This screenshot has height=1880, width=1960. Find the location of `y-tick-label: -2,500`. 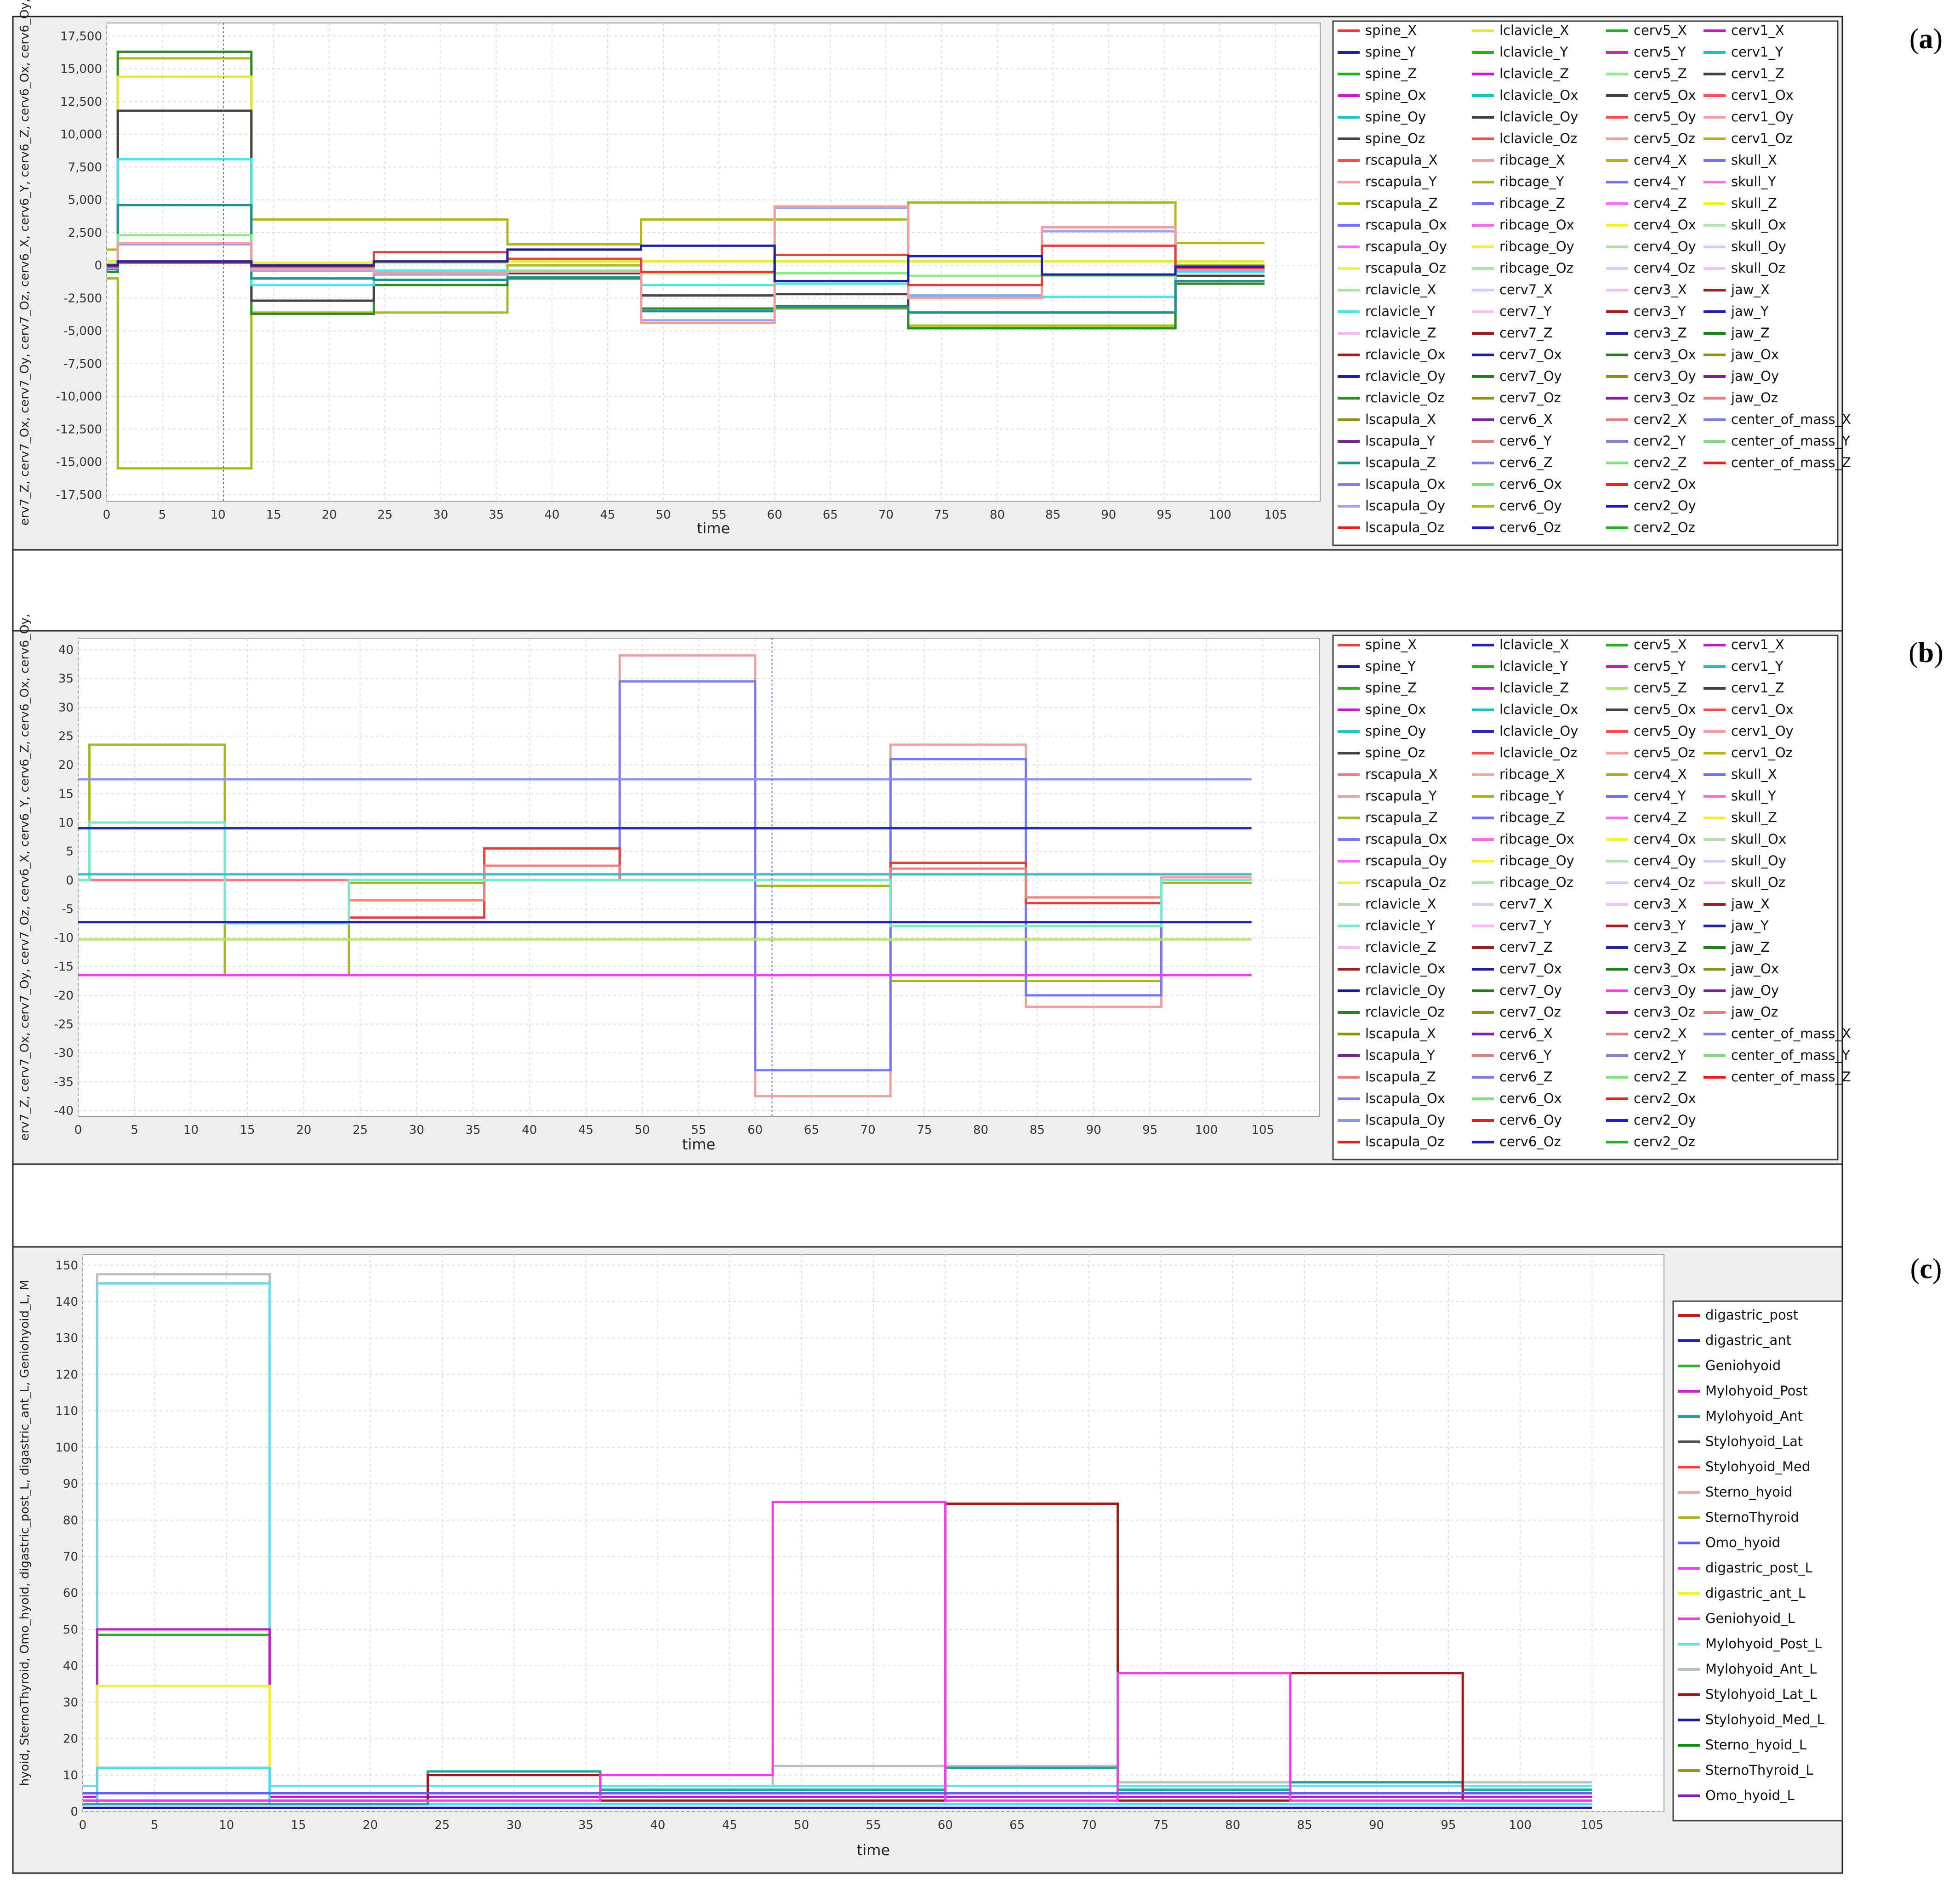

y-tick-label: -2,500 is located at coordinates (82, 298).